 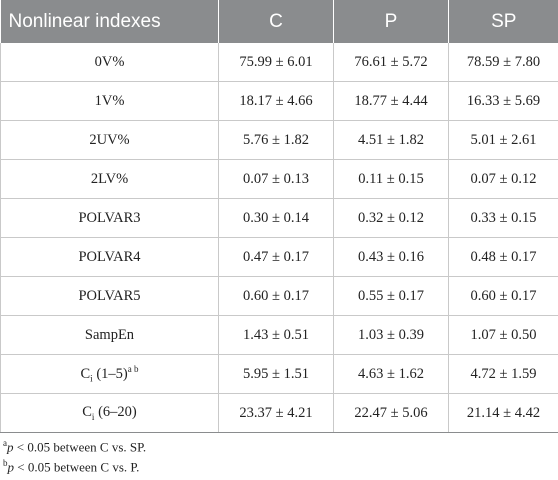 I want to click on row-label: POLVAR5, so click(x=109, y=296).